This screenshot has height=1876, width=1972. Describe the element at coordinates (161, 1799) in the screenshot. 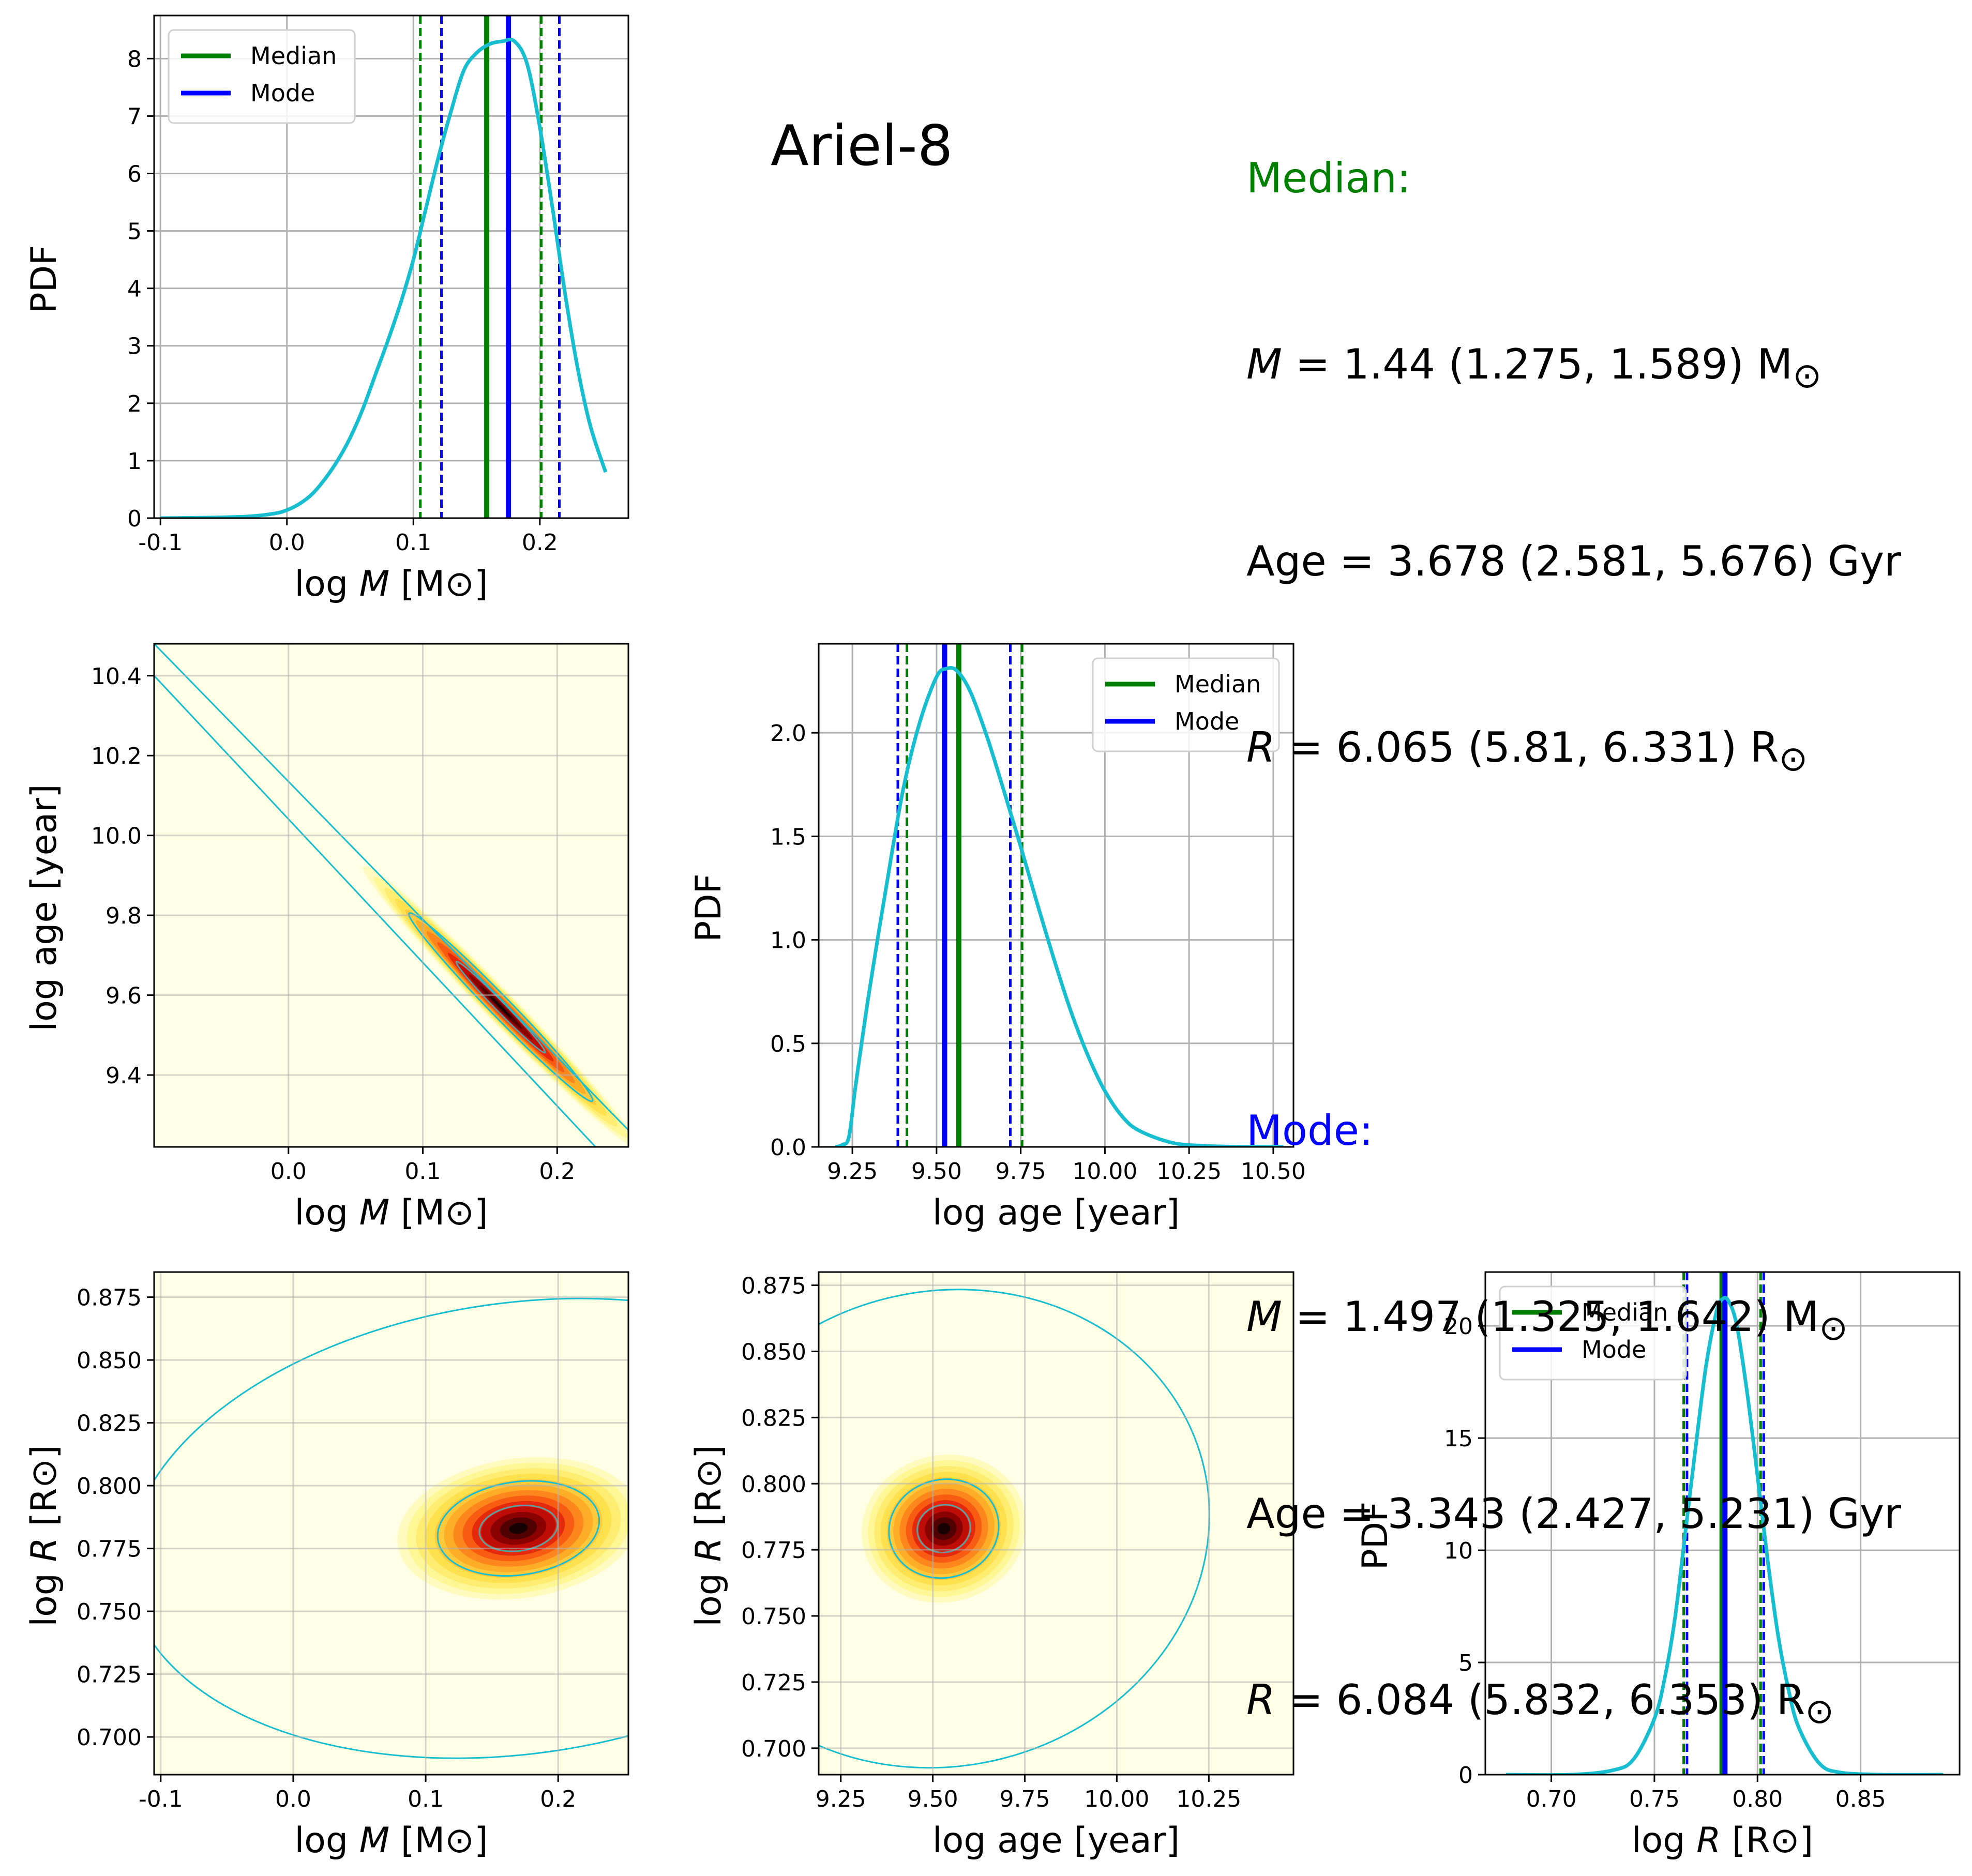

I see `joint-logM-logR-xtick-label: -0.1` at that location.